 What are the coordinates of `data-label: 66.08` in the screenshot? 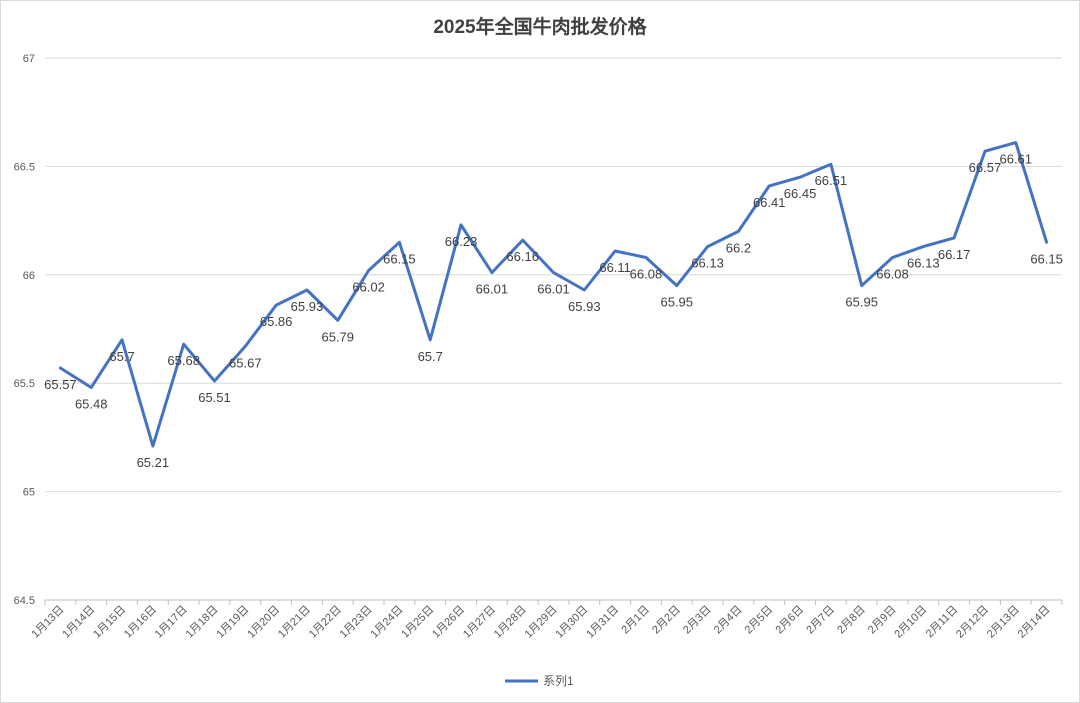 It's located at (892, 273).